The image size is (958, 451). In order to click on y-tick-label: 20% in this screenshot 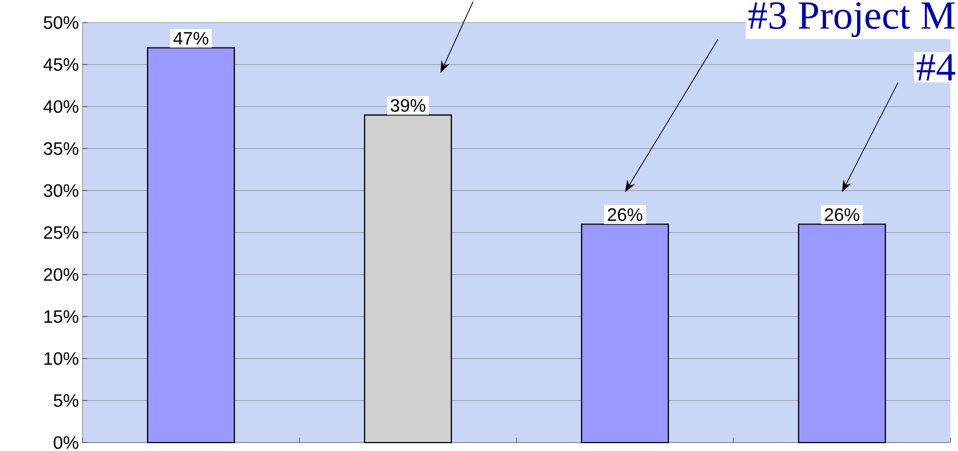, I will do `click(61, 274)`.